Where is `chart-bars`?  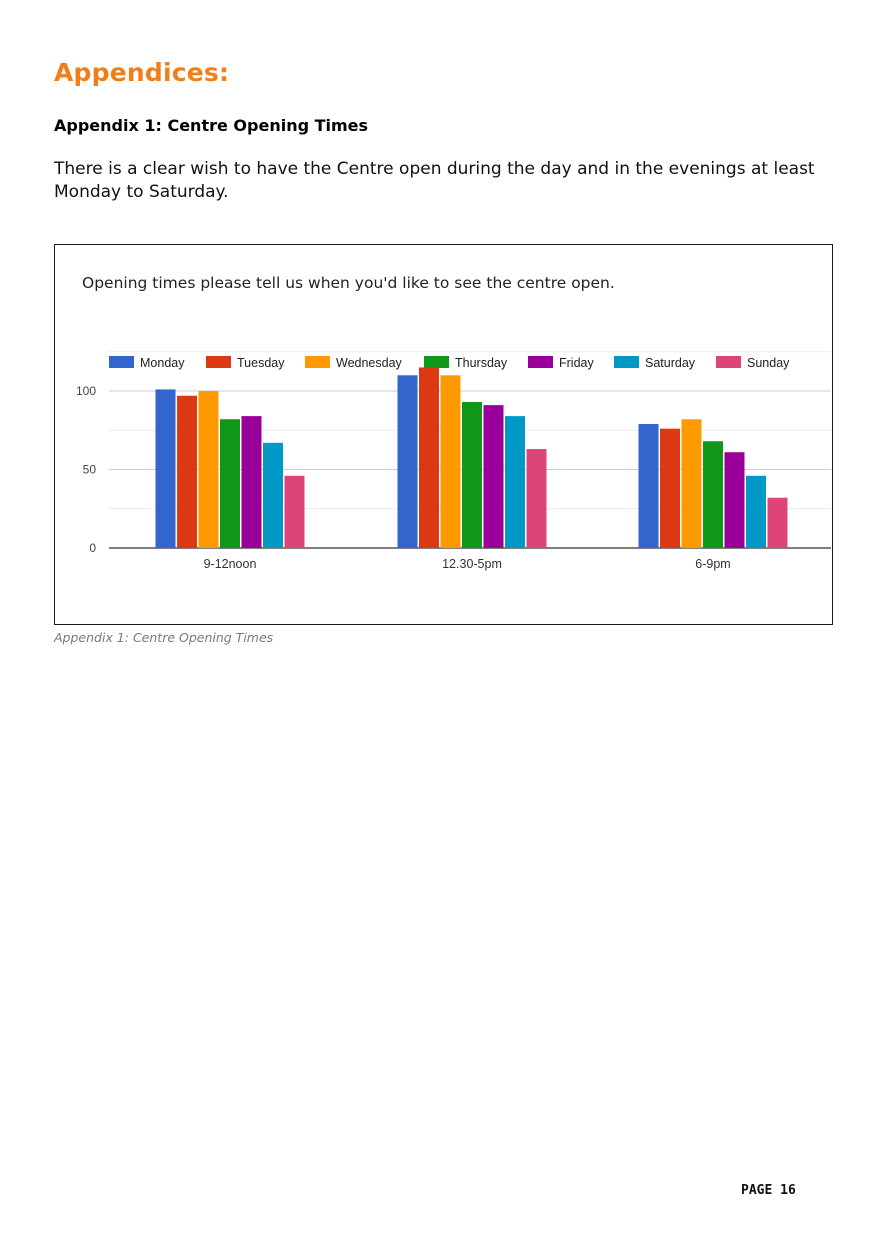
chart-bars is located at coordinates (471, 457).